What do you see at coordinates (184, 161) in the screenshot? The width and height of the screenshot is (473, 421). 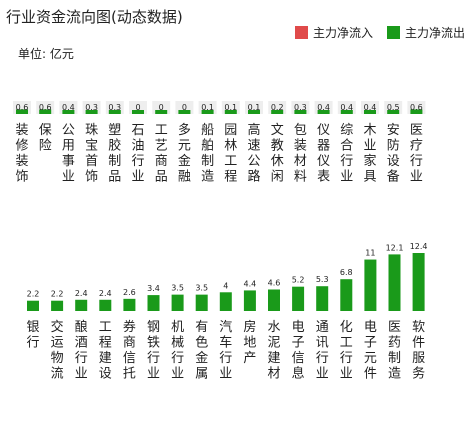 I see `category-label-多元金融-2: 金` at bounding box center [184, 161].